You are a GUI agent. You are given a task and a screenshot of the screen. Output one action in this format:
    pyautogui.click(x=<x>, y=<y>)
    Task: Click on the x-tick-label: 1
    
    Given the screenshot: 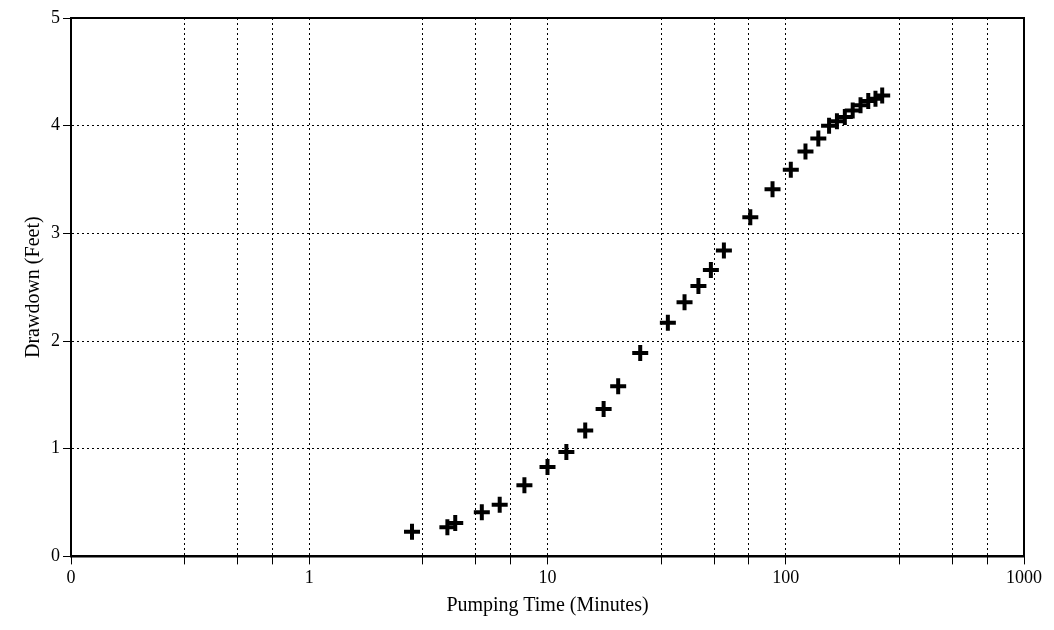 What is the action you would take?
    pyautogui.click(x=309, y=576)
    